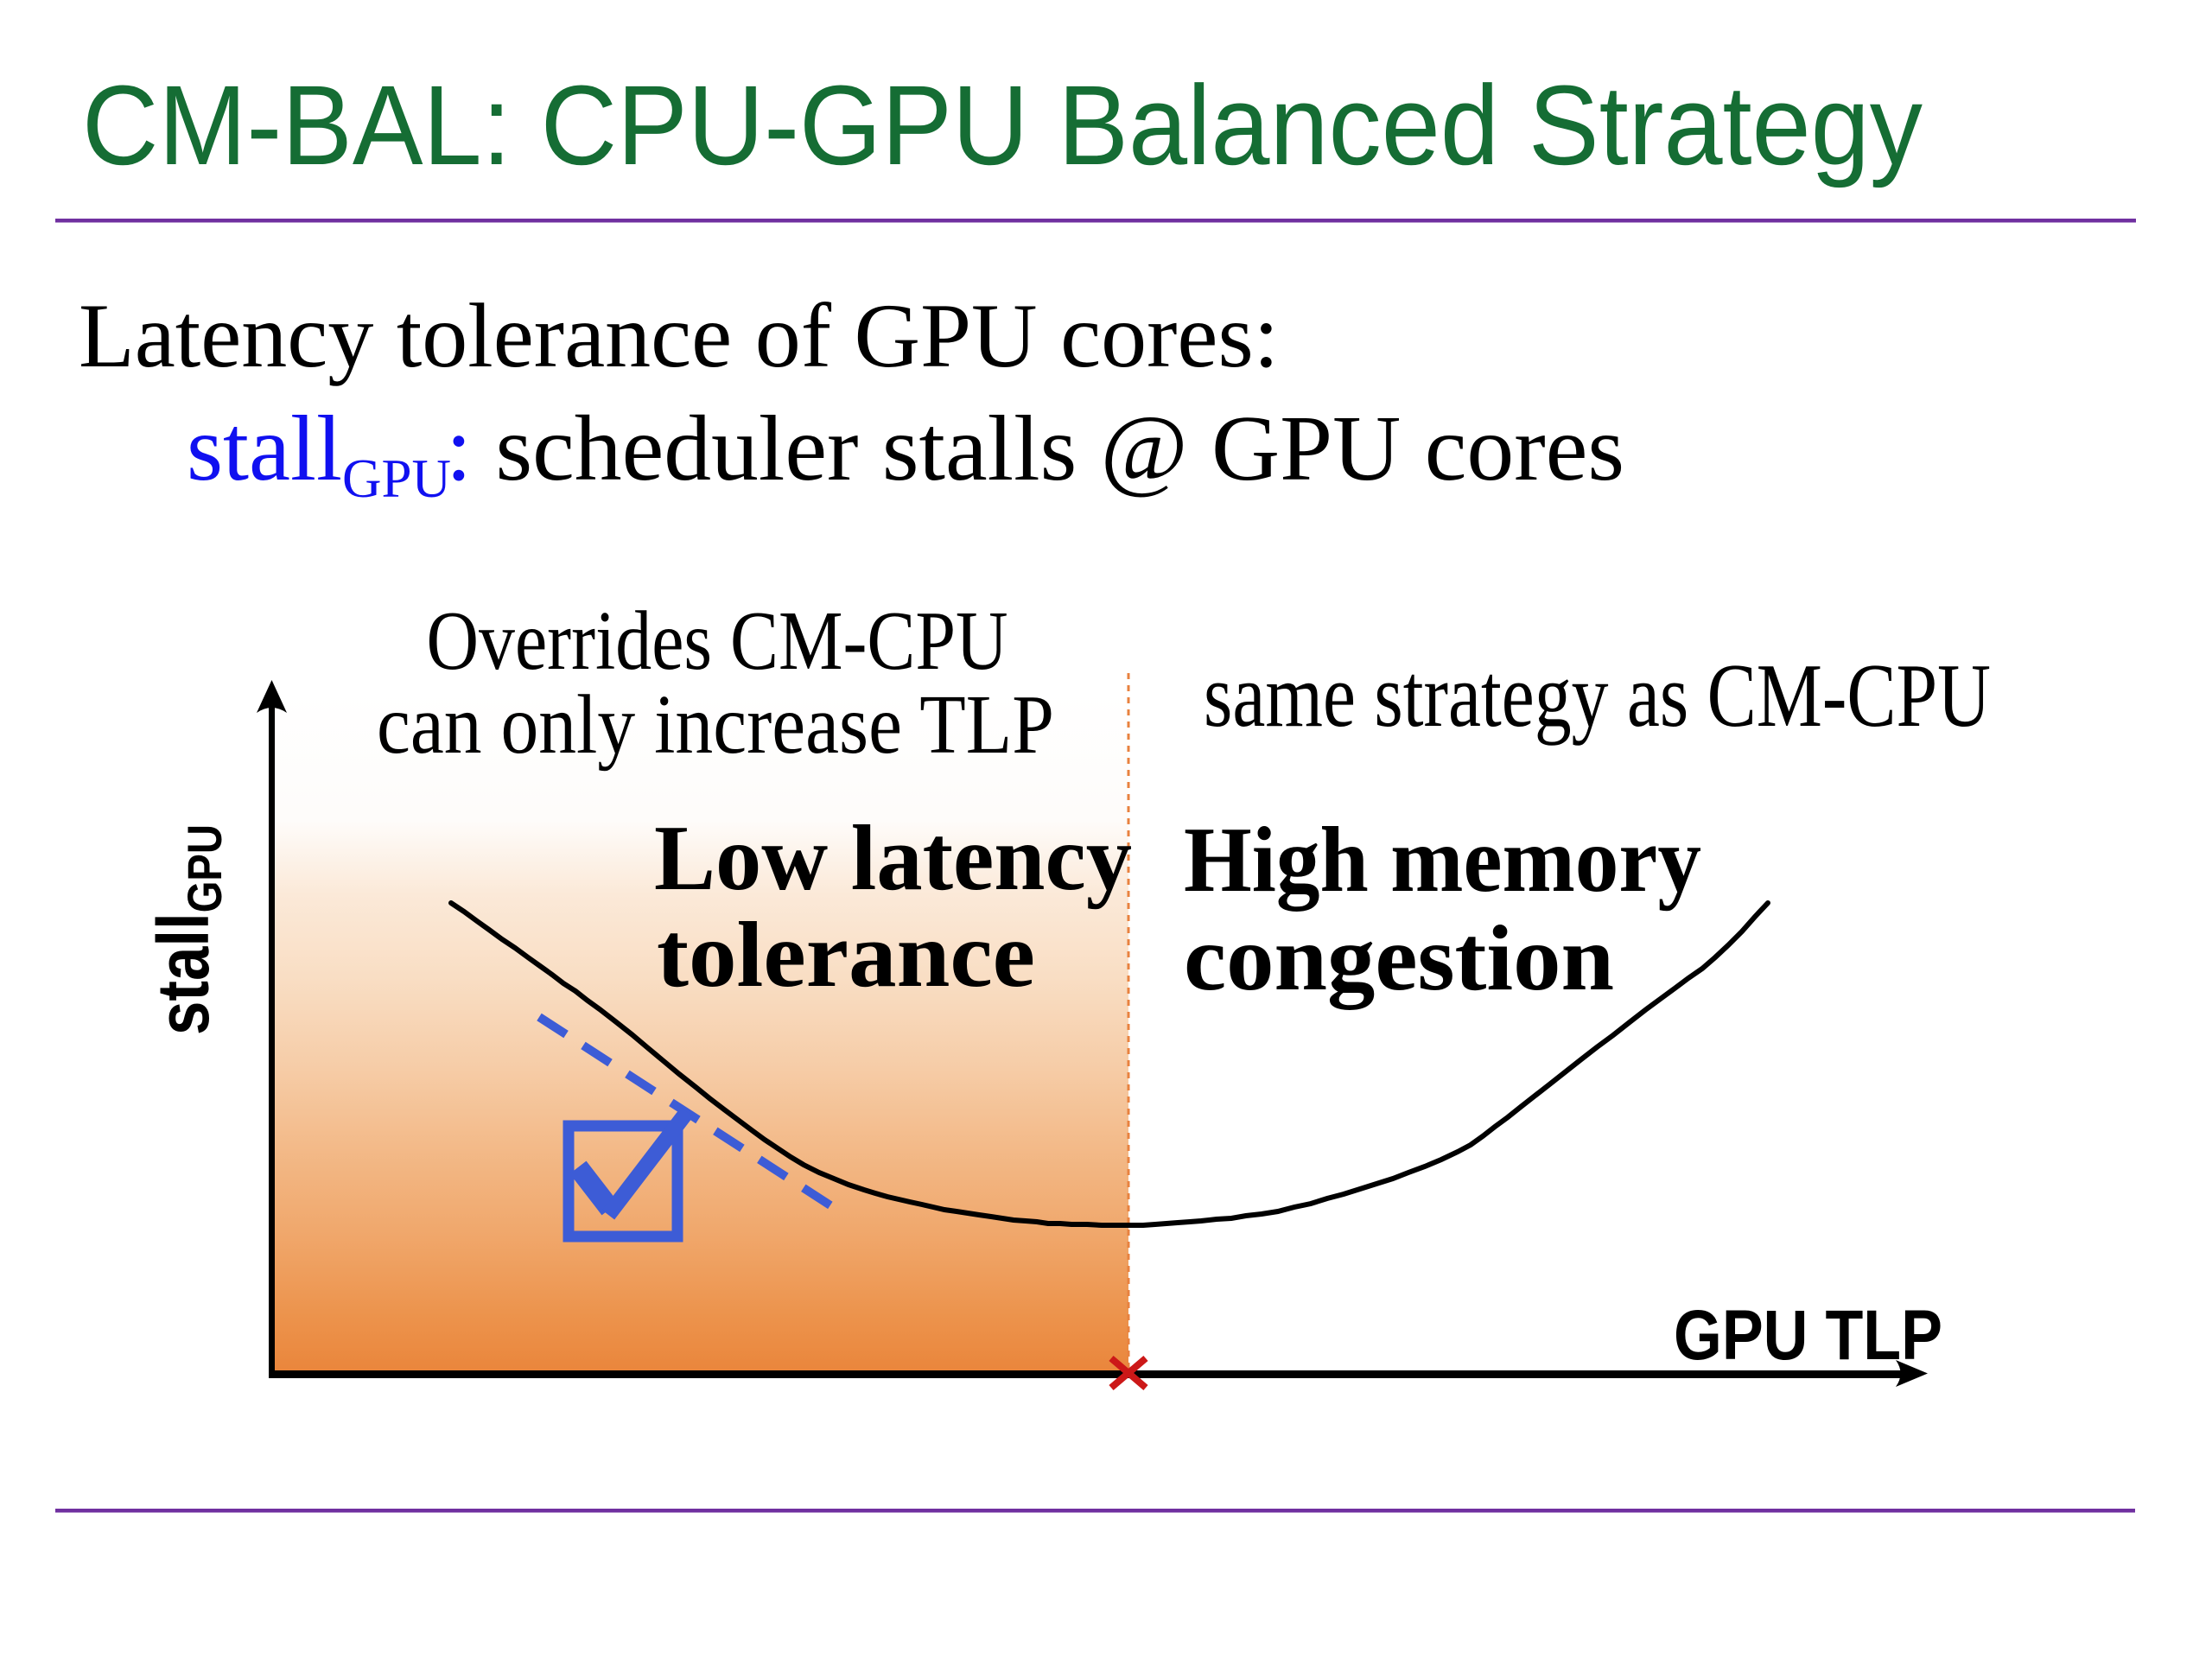 This screenshot has width=2212, height=1659. I want to click on svg-text: can only increase TLP, so click(715, 725).